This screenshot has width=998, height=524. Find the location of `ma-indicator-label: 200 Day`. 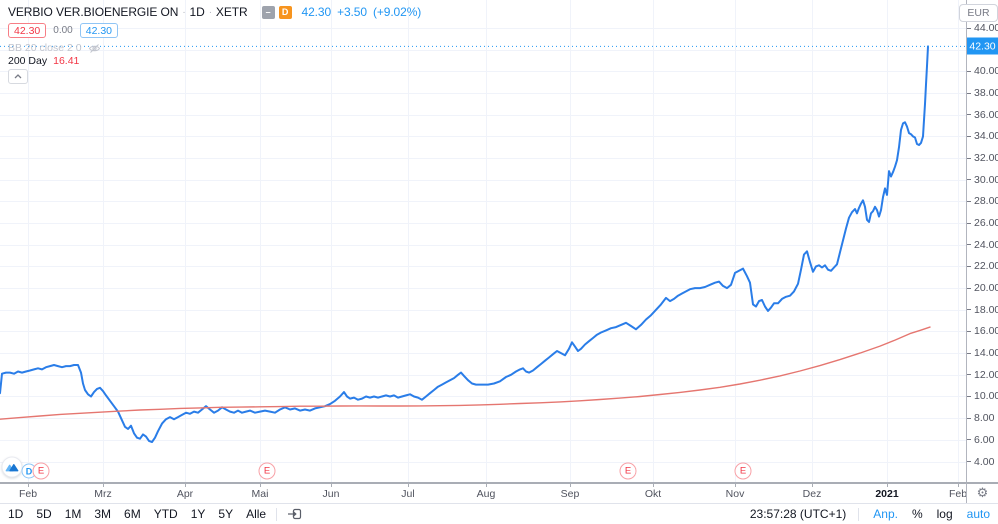

ma-indicator-label: 200 Day is located at coordinates (28, 61).